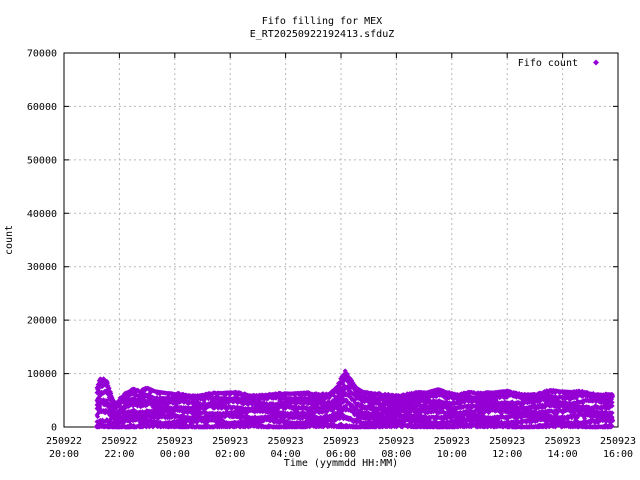 The height and width of the screenshot is (480, 640). I want to click on x-tick-label-time: 16:00, so click(618, 454).